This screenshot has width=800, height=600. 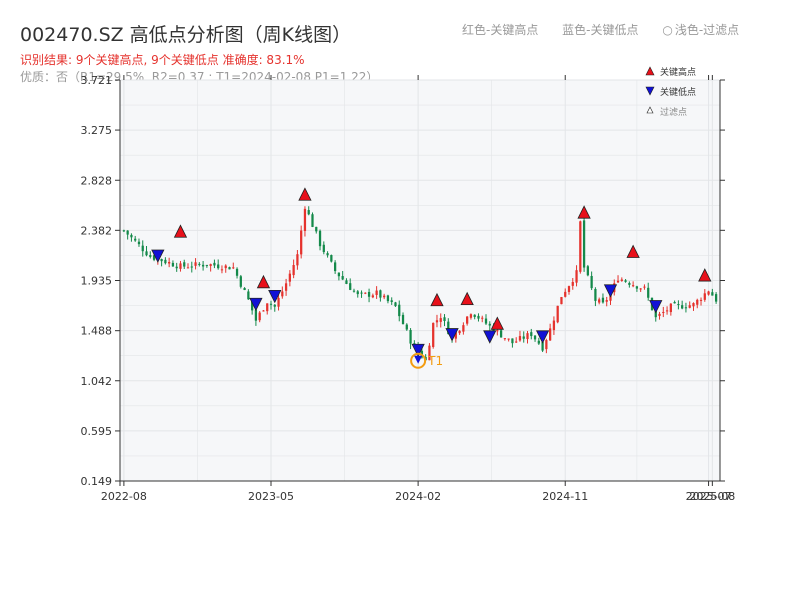 I want to click on y-tick-label: 1.488, so click(x=97, y=331).